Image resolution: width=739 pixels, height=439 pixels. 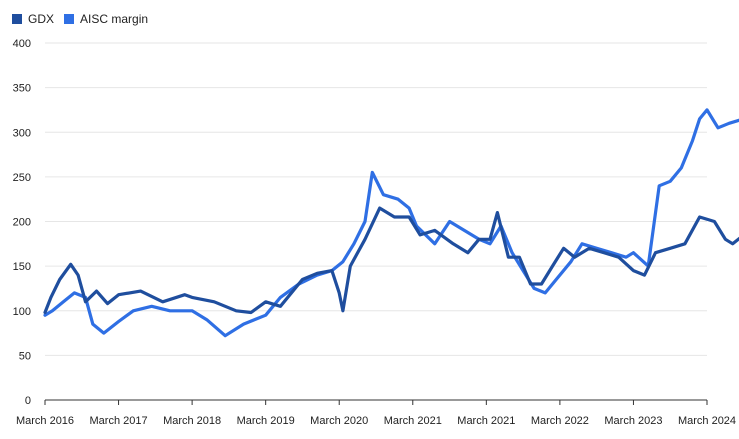 I want to click on y-tick-label: 300, so click(x=22, y=133).